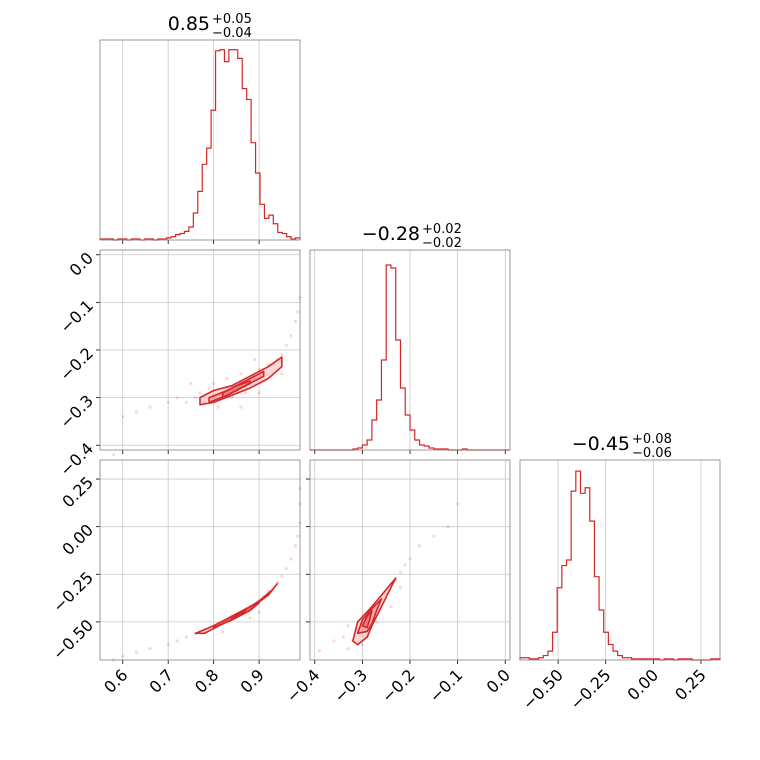  I want to click on hist-panel-2-frame, so click(620, 560).